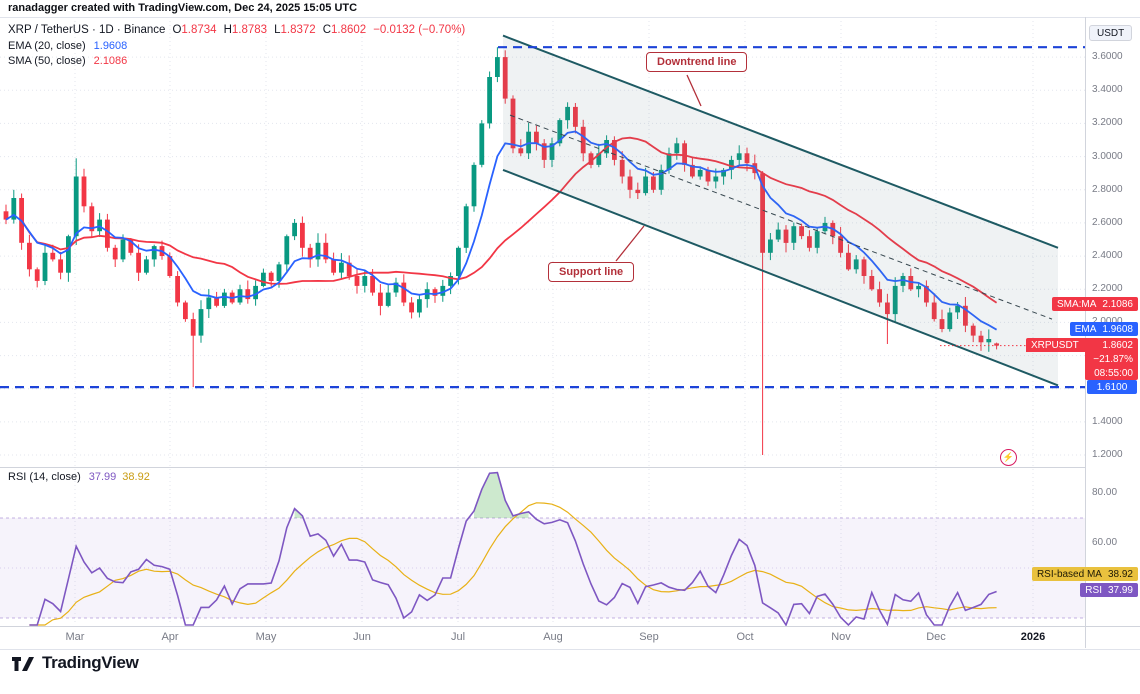  What do you see at coordinates (349, 30) in the screenshot?
I see `ohlc-close-value: 1.8602` at bounding box center [349, 30].